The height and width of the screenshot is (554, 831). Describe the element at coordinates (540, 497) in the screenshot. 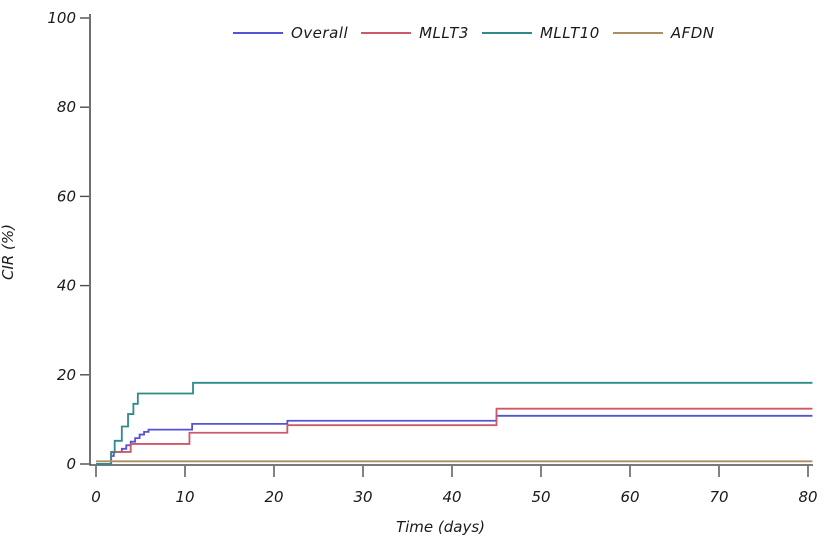

I see `x-tick-label: 50` at that location.